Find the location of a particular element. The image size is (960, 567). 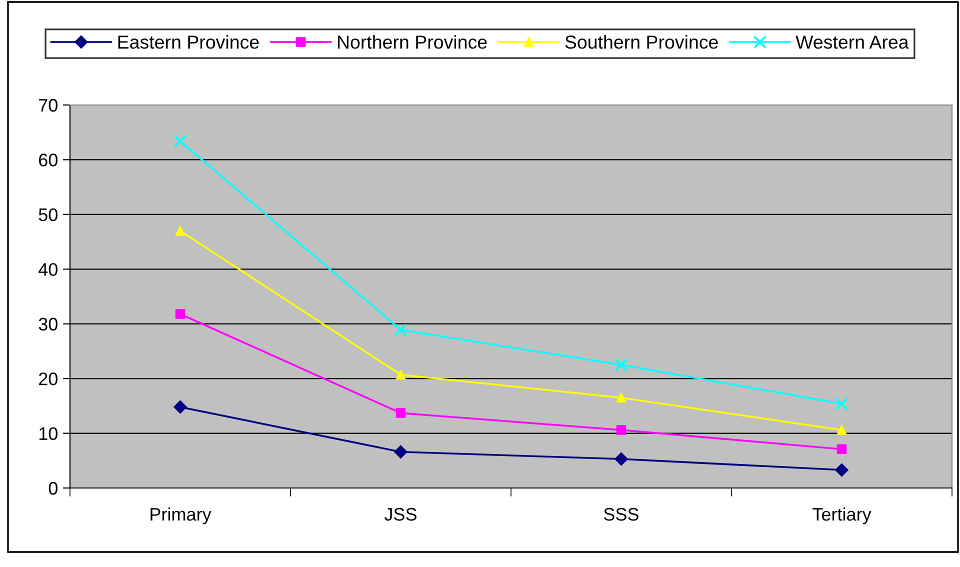

y-tick-label: 10 is located at coordinates (48, 433).